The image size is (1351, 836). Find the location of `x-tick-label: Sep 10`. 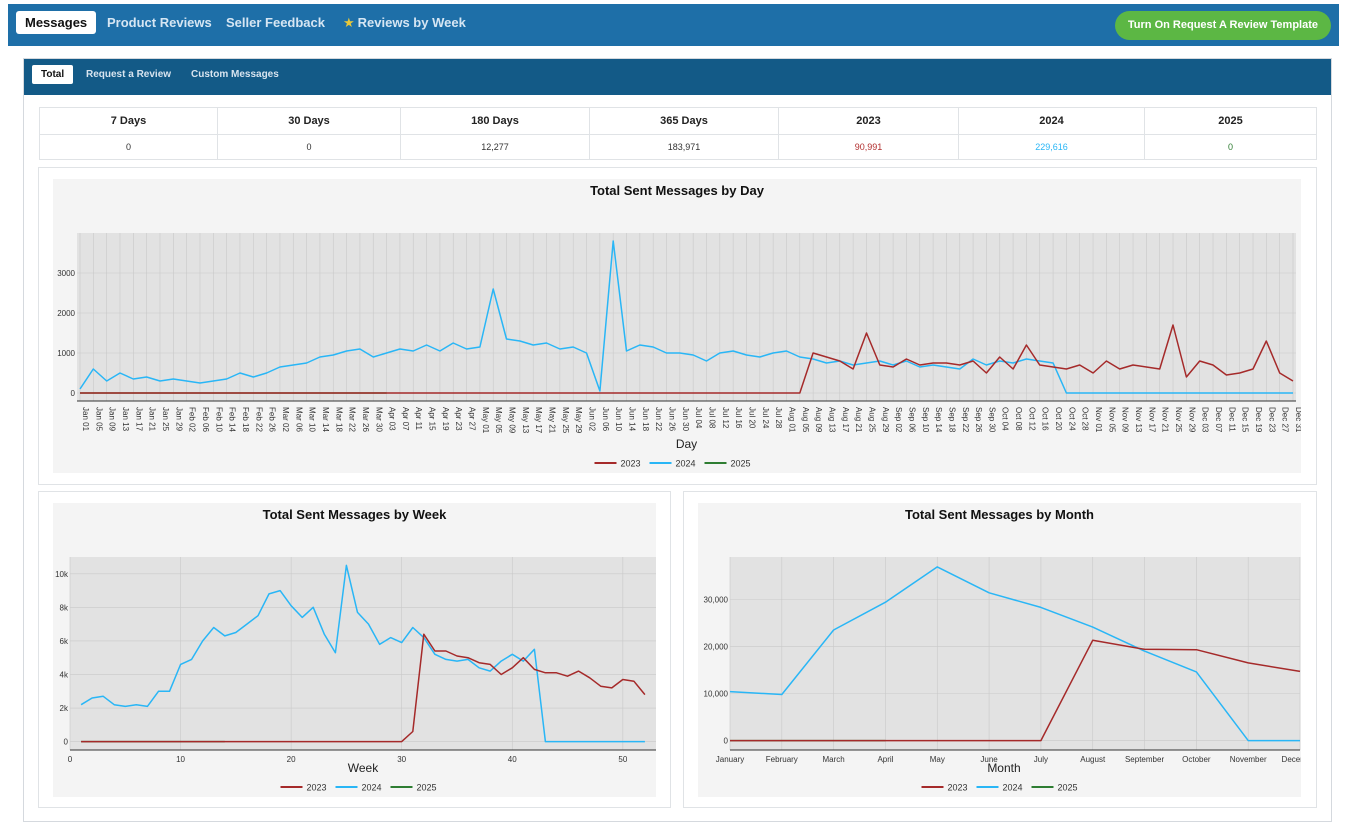

x-tick-label: Sep 10 is located at coordinates (925, 420).